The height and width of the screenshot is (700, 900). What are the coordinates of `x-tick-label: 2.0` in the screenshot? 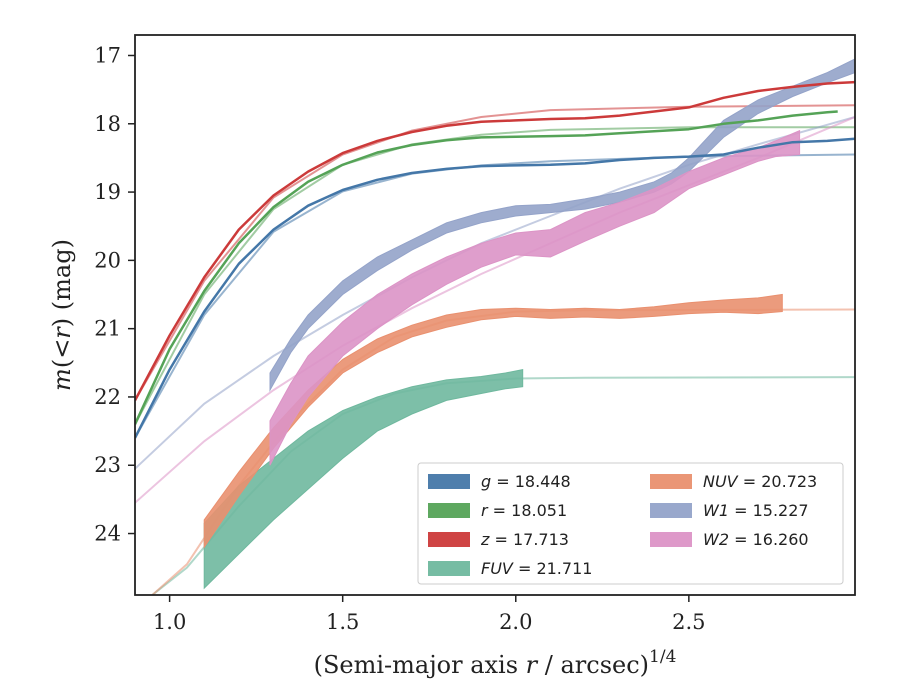 It's located at (515, 622).